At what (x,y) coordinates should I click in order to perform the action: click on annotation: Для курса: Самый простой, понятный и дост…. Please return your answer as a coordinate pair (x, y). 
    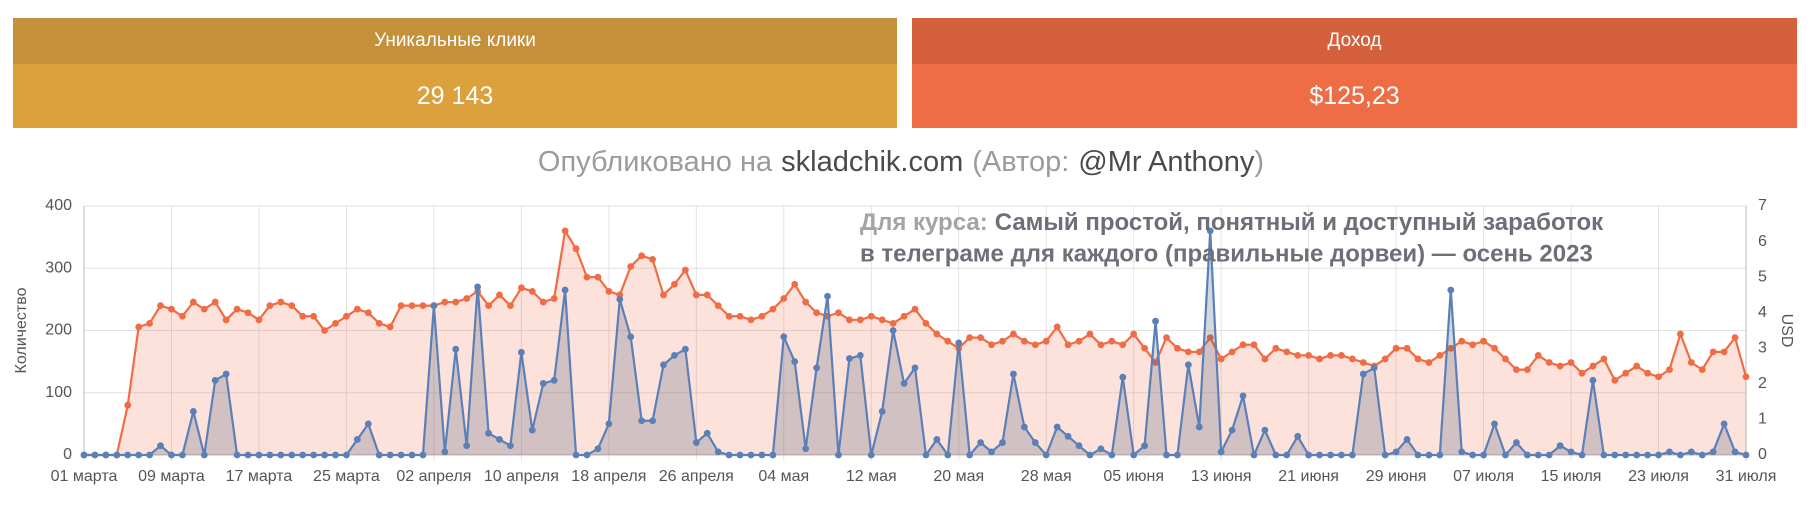
    Looking at the image, I should click on (1232, 222).